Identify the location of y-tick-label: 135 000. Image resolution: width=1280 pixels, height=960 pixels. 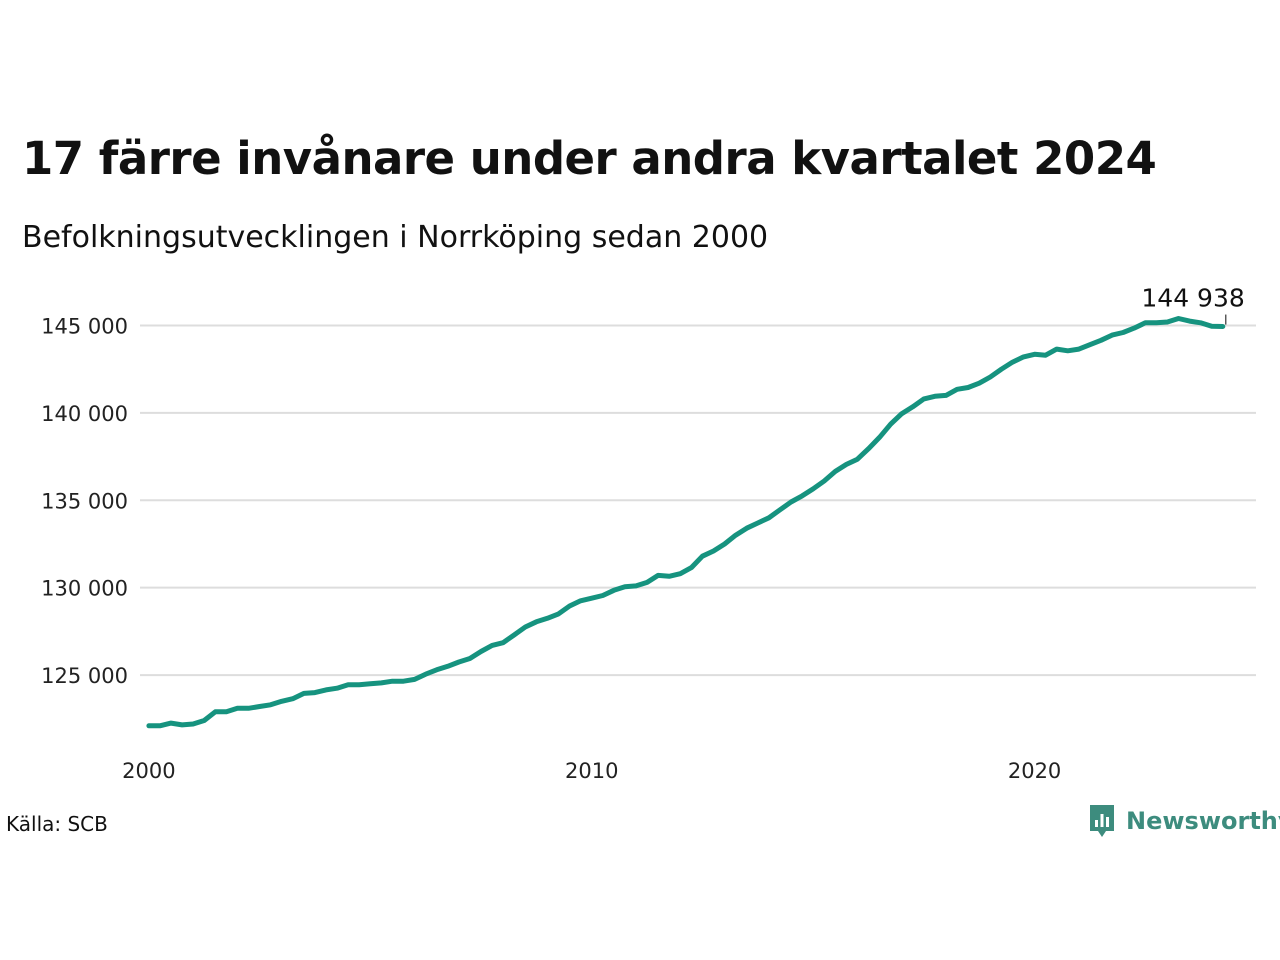
(84, 501).